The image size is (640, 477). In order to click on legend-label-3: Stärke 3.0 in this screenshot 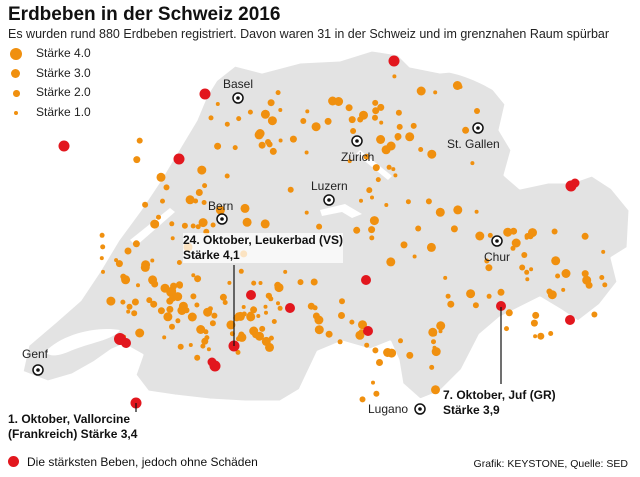, I will do `click(63, 72)`.